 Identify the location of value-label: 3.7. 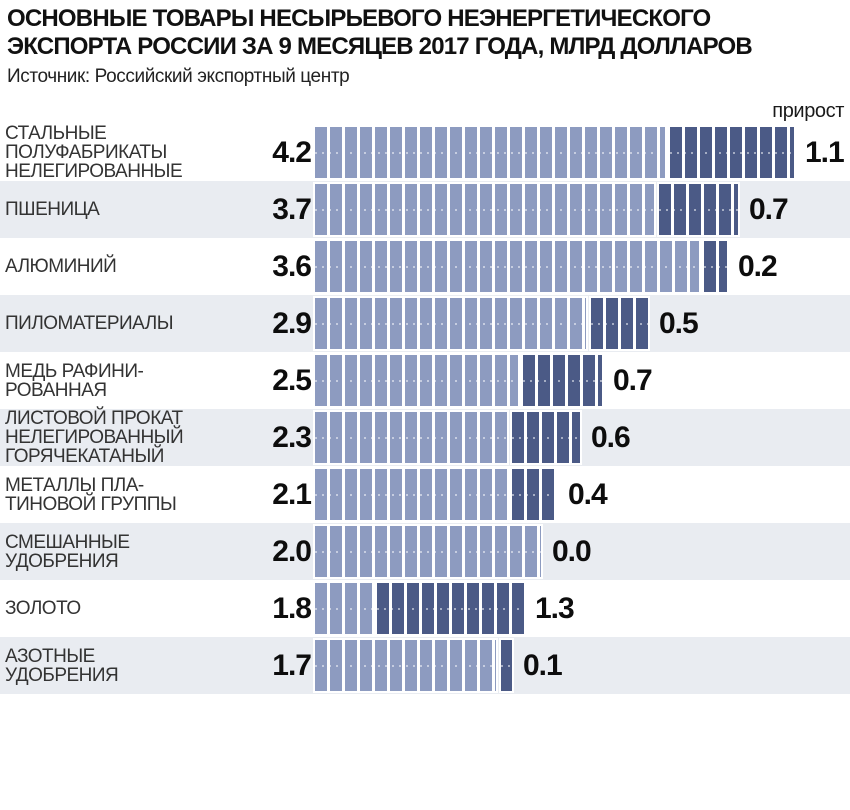
(292, 209).